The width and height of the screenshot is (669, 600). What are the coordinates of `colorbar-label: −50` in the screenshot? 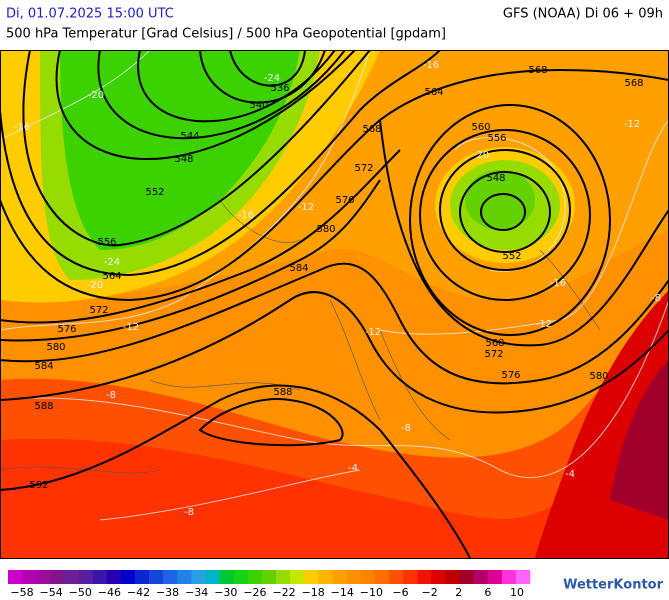 It's located at (80, 592).